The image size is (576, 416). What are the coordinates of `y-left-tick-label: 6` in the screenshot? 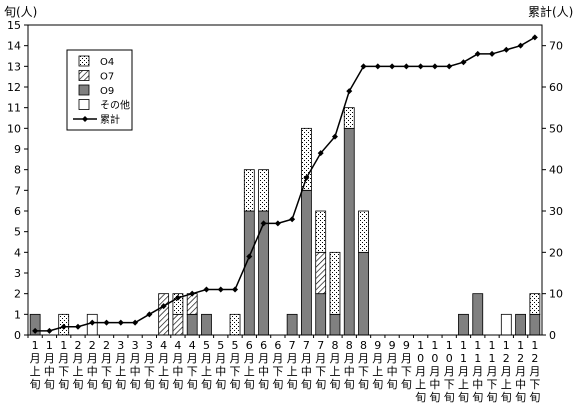 It's located at (17, 211).